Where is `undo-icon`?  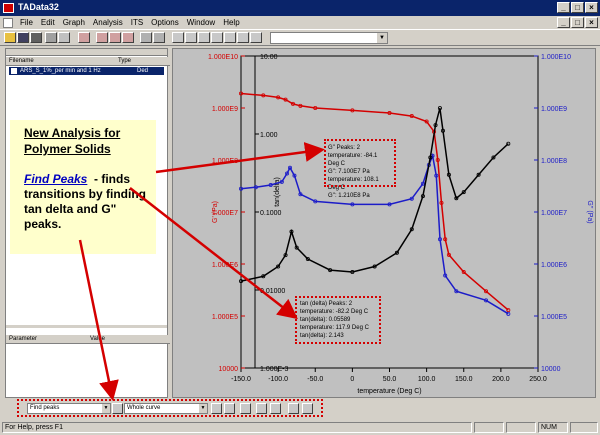
undo-icon is located at coordinates (293, 408).